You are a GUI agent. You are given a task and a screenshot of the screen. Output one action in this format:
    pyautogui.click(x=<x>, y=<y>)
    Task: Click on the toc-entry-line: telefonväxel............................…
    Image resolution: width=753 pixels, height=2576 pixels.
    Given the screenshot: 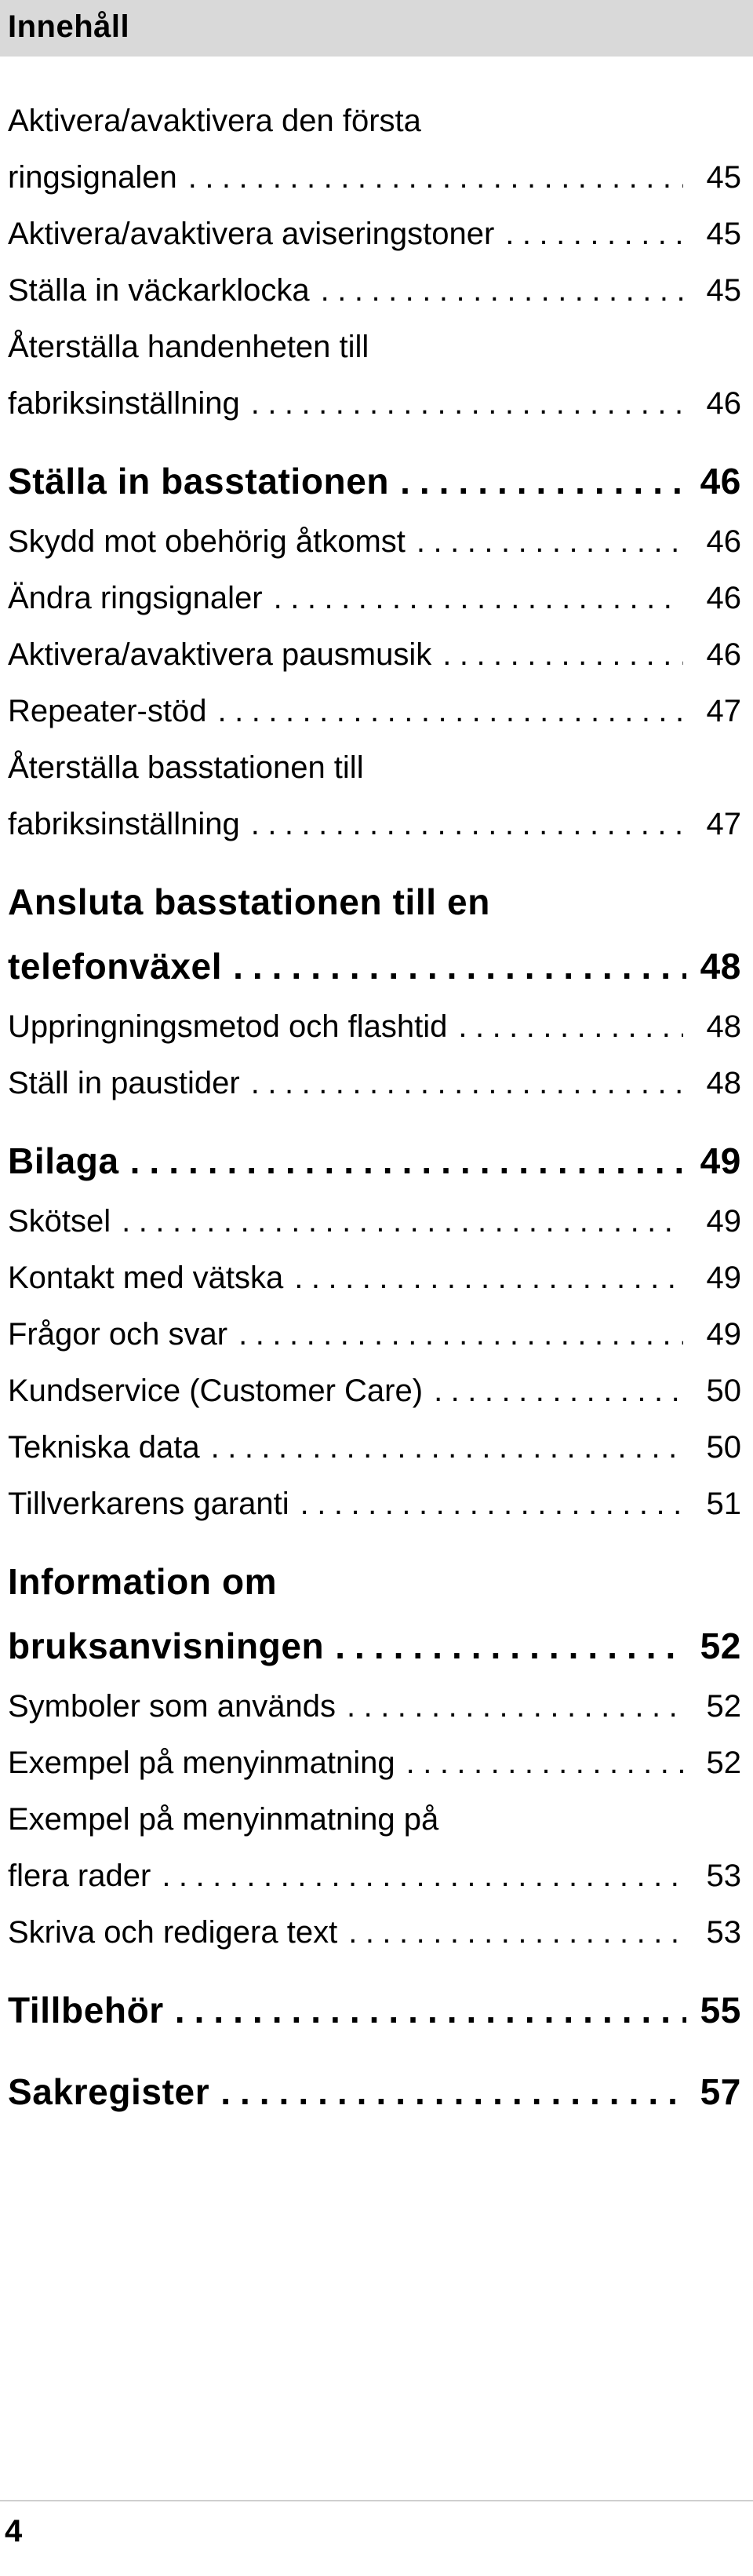 What is the action you would take?
    pyautogui.click(x=374, y=966)
    